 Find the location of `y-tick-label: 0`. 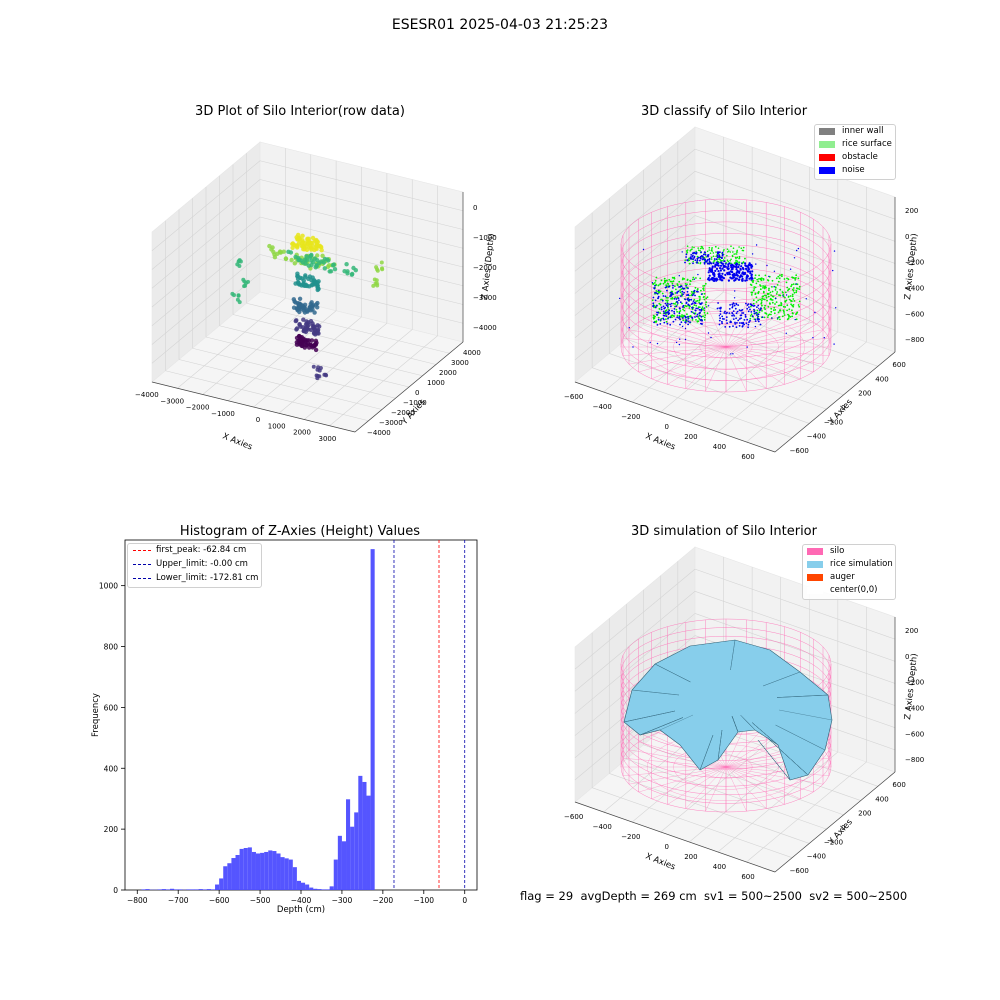

y-tick-label: 0 is located at coordinates (115, 890).